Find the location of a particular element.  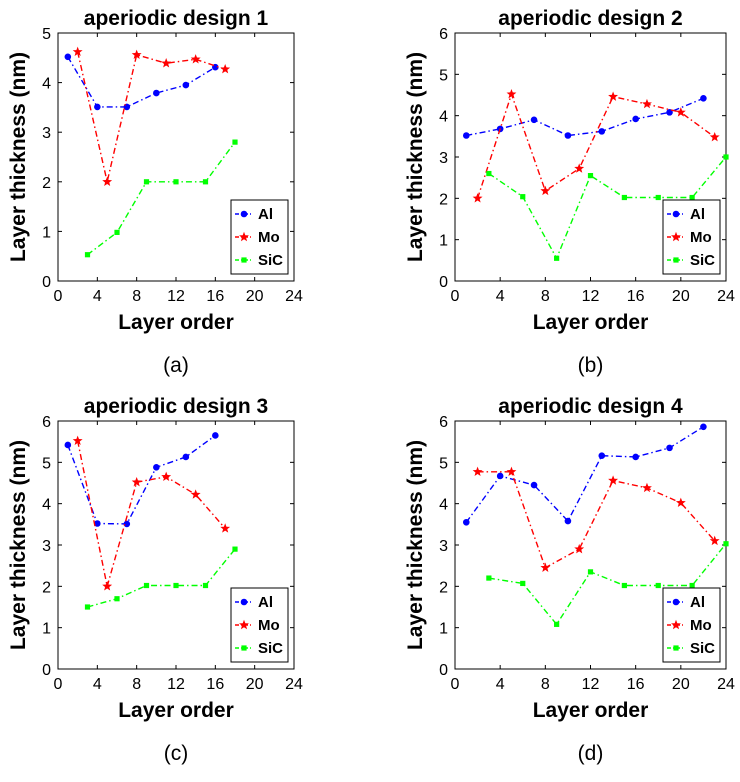

panel-caption: (b) is located at coordinates (591, 365).